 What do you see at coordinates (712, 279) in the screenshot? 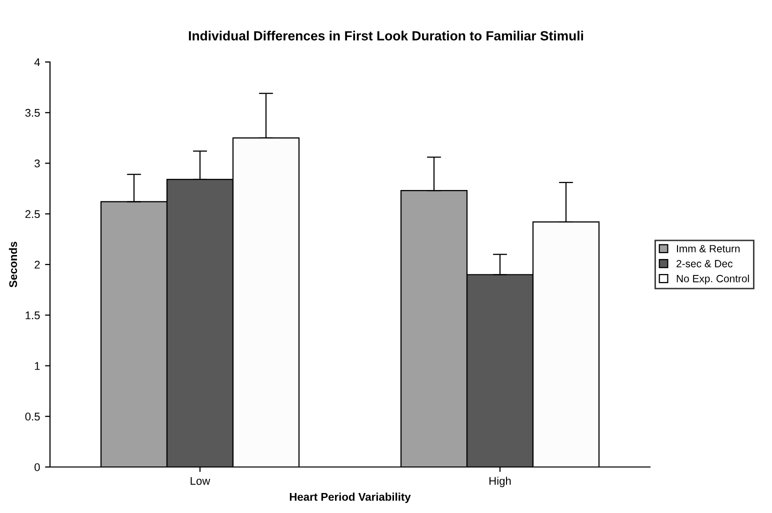
I see `legend-label: No Exp. Control` at bounding box center [712, 279].